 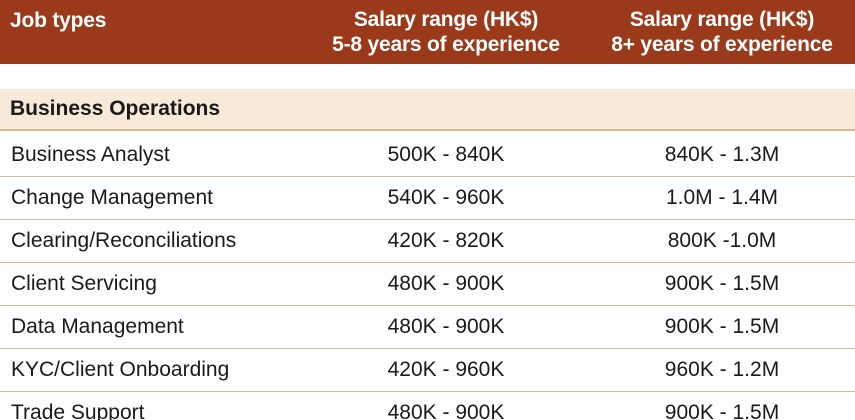 I want to click on salary-8-plus: 1.0M - 1.4M, so click(x=722, y=197).